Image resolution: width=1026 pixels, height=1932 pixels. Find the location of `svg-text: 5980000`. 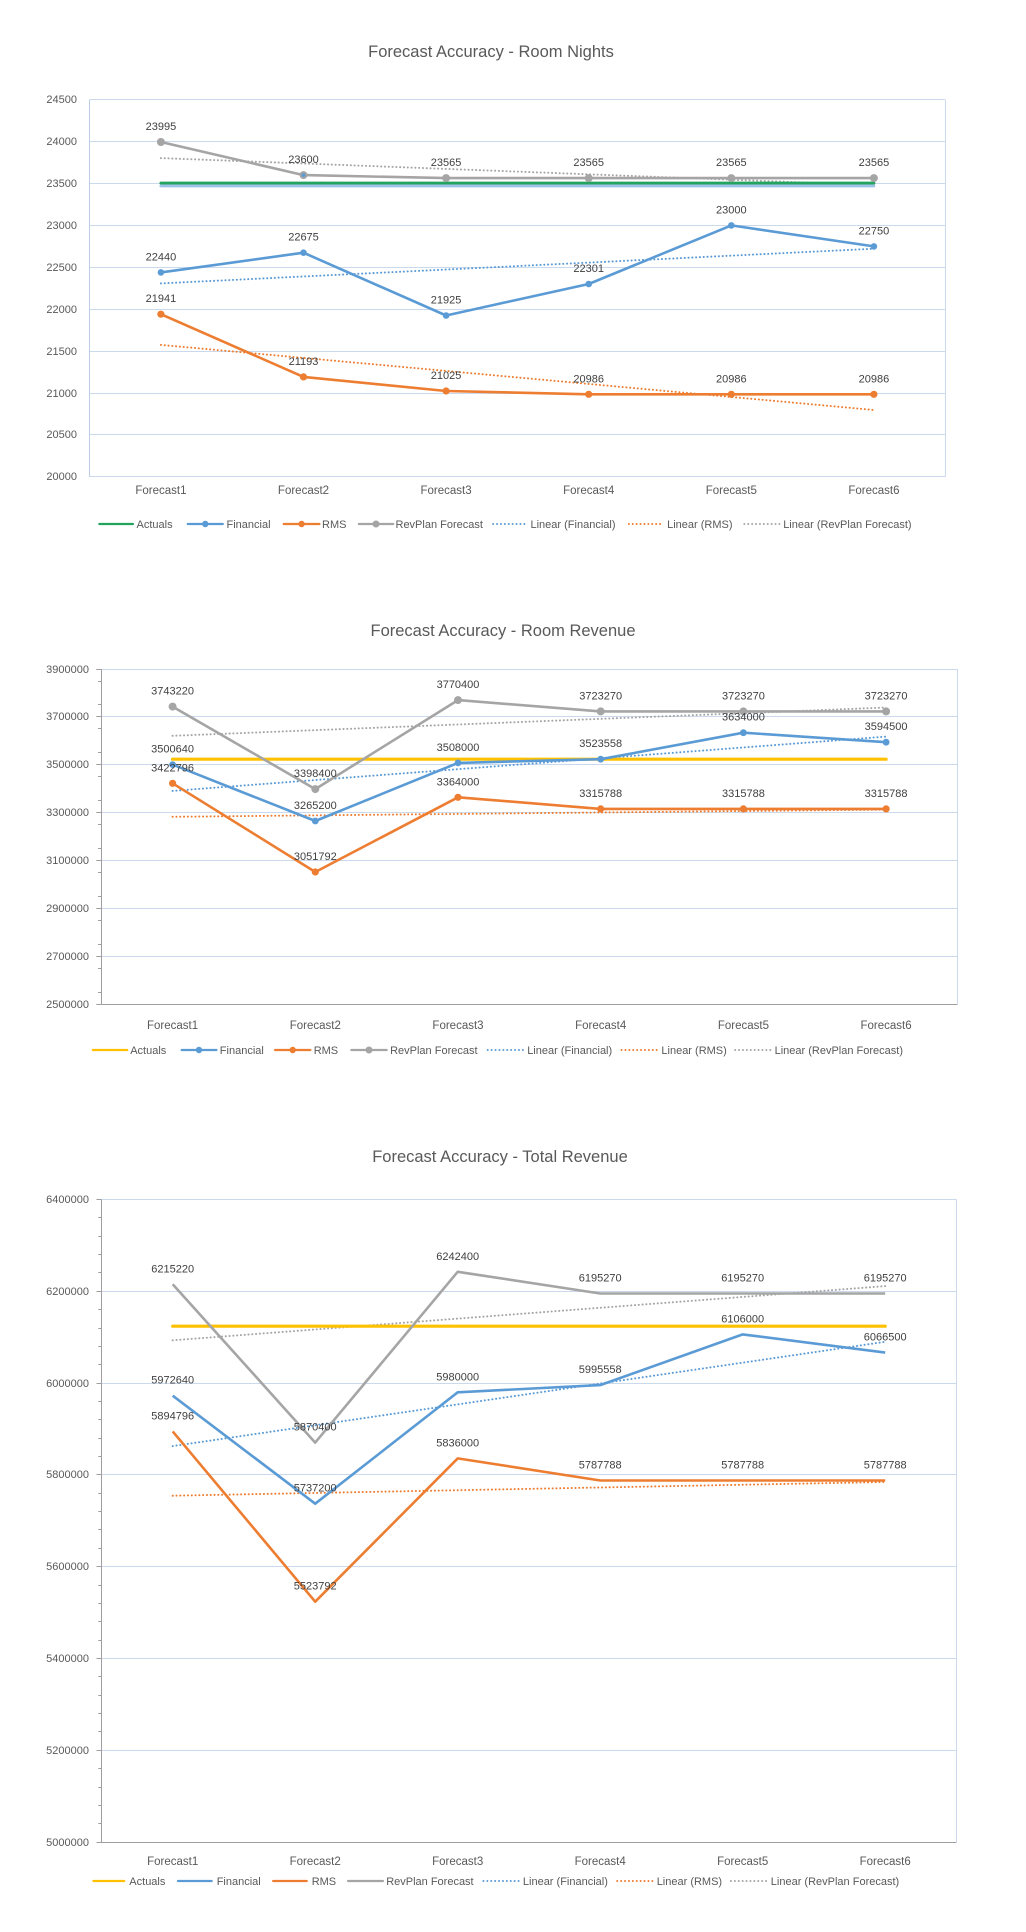

svg-text: 5980000 is located at coordinates (457, 1377).